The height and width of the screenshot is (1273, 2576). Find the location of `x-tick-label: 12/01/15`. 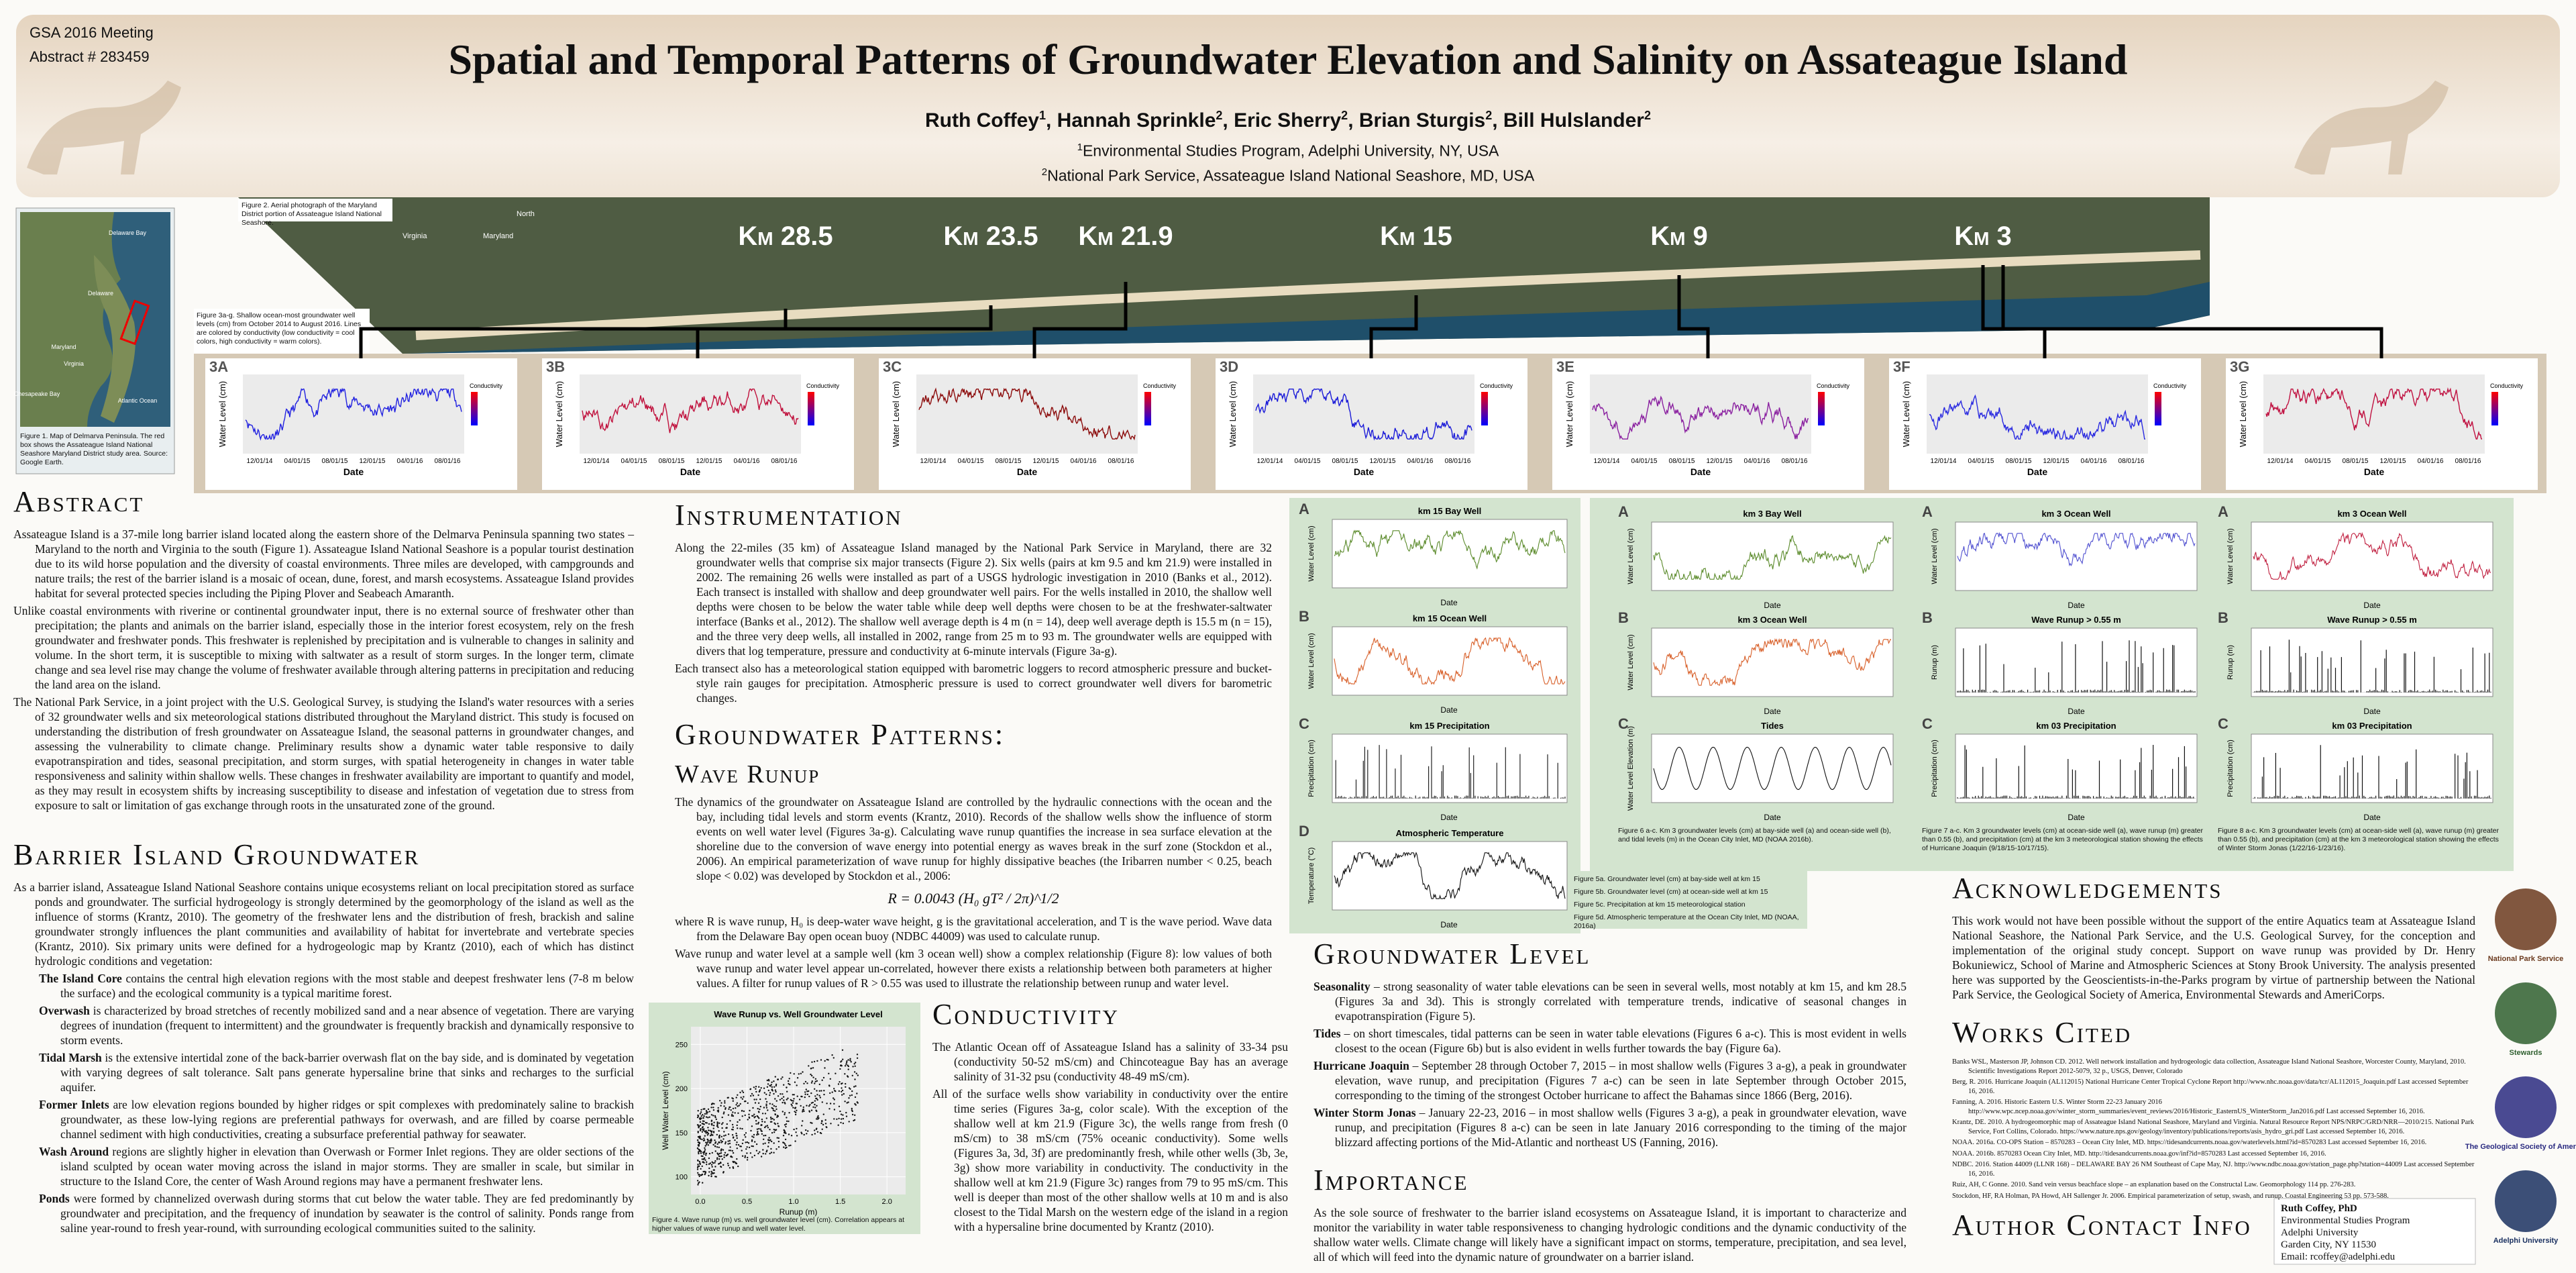

x-tick-label: 12/01/15 is located at coordinates (2056, 461).